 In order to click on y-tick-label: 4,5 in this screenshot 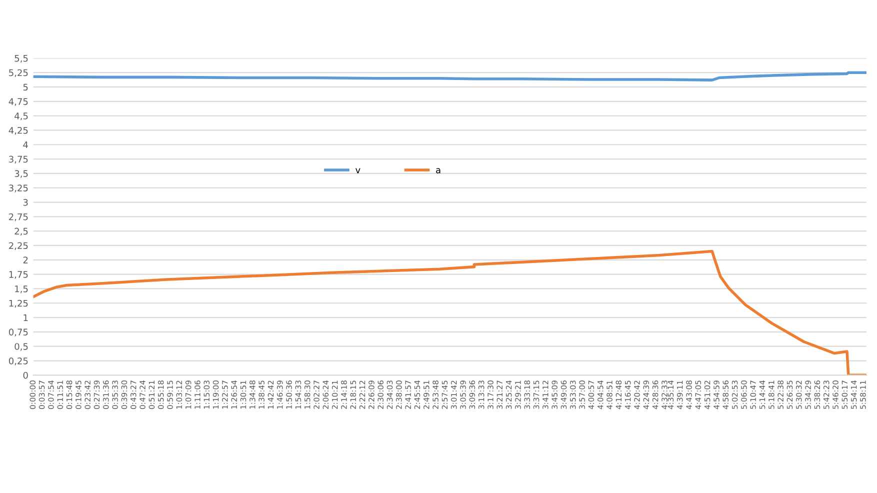, I will do `click(21, 116)`.